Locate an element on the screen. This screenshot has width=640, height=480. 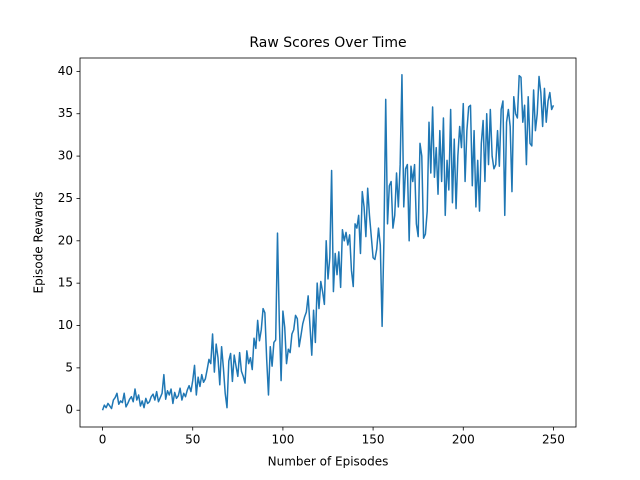
x-tick-label: 150 is located at coordinates (373, 440).